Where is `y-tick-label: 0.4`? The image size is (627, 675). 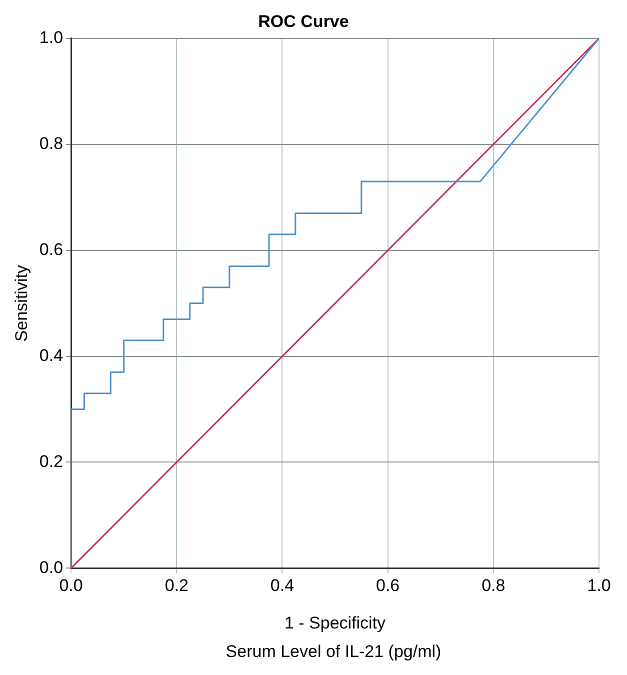
y-tick-label: 0.4 is located at coordinates (51, 355).